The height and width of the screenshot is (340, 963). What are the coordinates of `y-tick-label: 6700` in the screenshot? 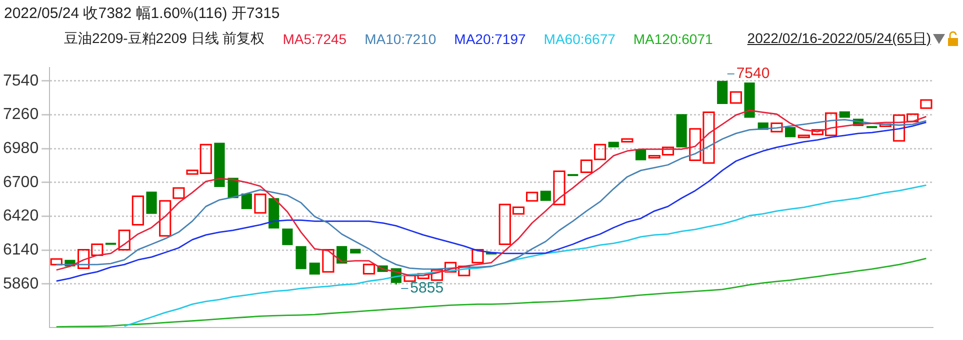 It's located at (21, 182).